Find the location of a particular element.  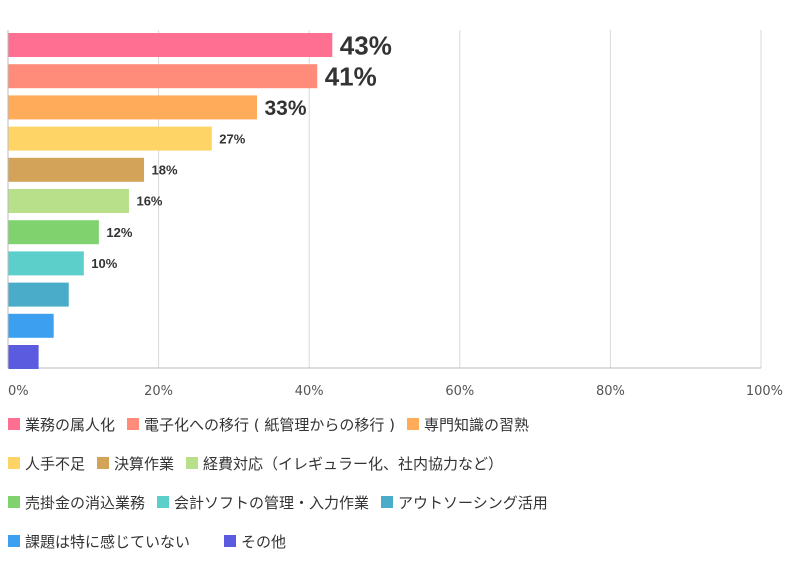

x-tick-label: 40% is located at coordinates (309, 391).